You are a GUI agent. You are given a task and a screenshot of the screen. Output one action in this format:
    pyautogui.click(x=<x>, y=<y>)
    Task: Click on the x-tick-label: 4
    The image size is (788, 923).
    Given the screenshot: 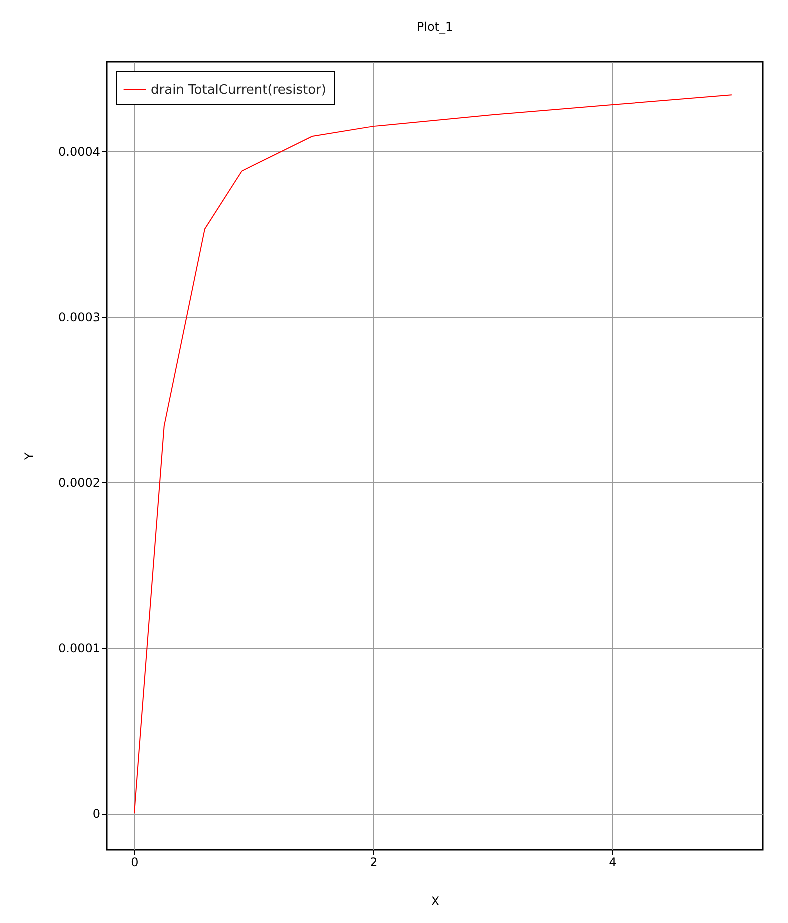 What is the action you would take?
    pyautogui.click(x=613, y=863)
    